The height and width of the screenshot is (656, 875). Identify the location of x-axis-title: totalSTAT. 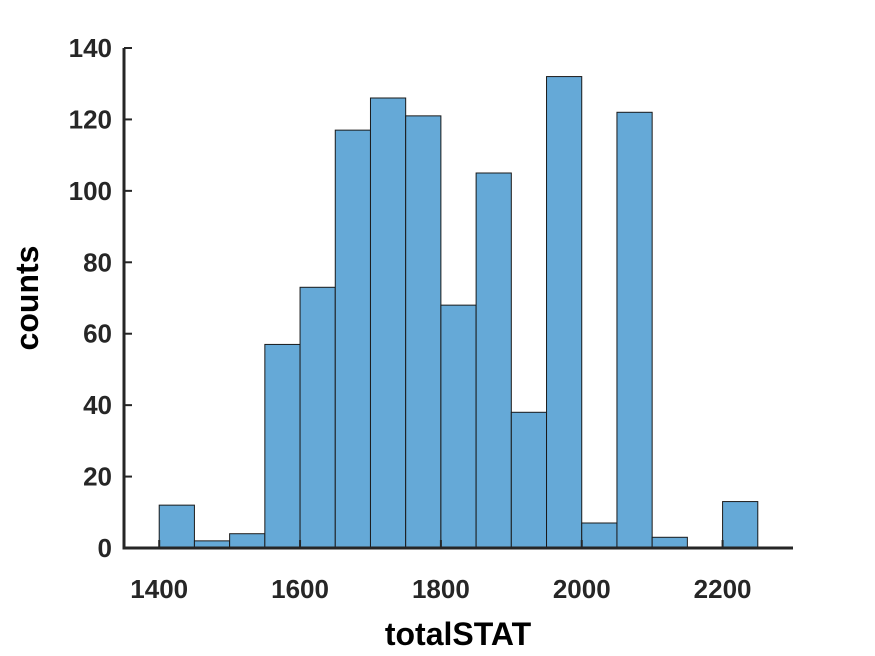
(458, 634).